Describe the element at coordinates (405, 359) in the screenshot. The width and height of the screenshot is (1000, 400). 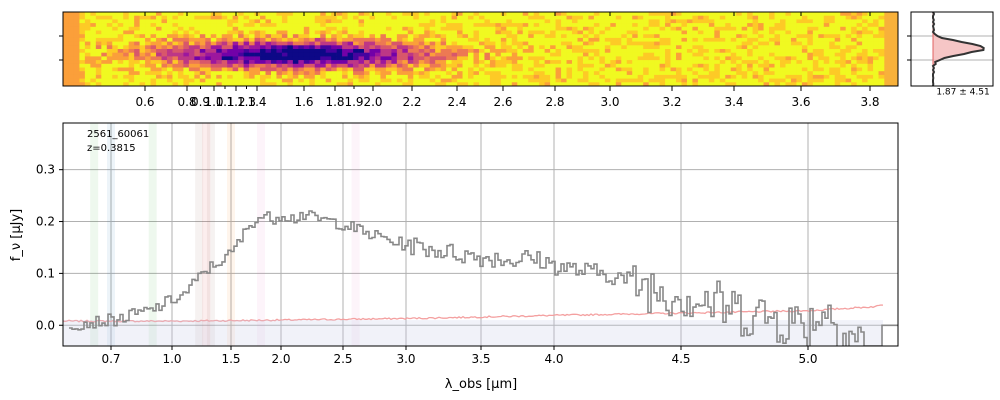
I see `x-tick-label: 3.0` at that location.